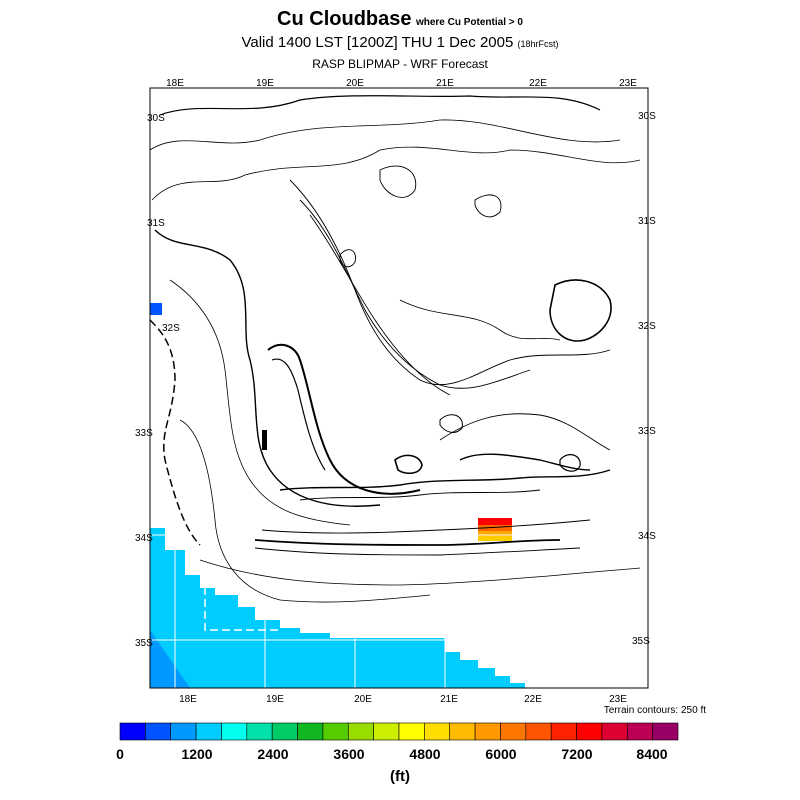  I want to click on latitude-label-left: 31S, so click(156, 223).